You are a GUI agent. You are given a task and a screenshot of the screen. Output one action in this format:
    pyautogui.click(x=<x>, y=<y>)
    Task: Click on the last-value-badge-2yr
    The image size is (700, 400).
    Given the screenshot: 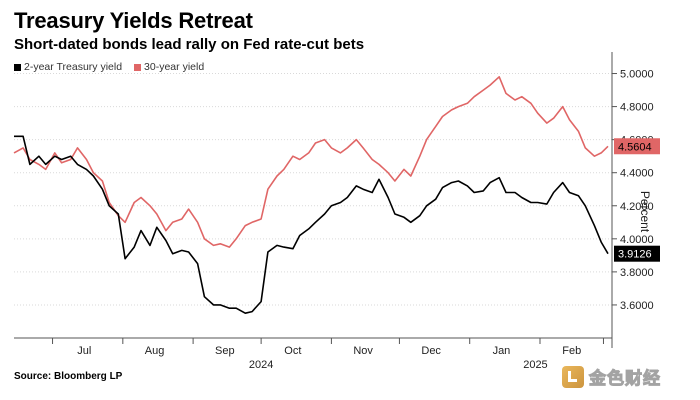 What is the action you would take?
    pyautogui.click(x=637, y=253)
    